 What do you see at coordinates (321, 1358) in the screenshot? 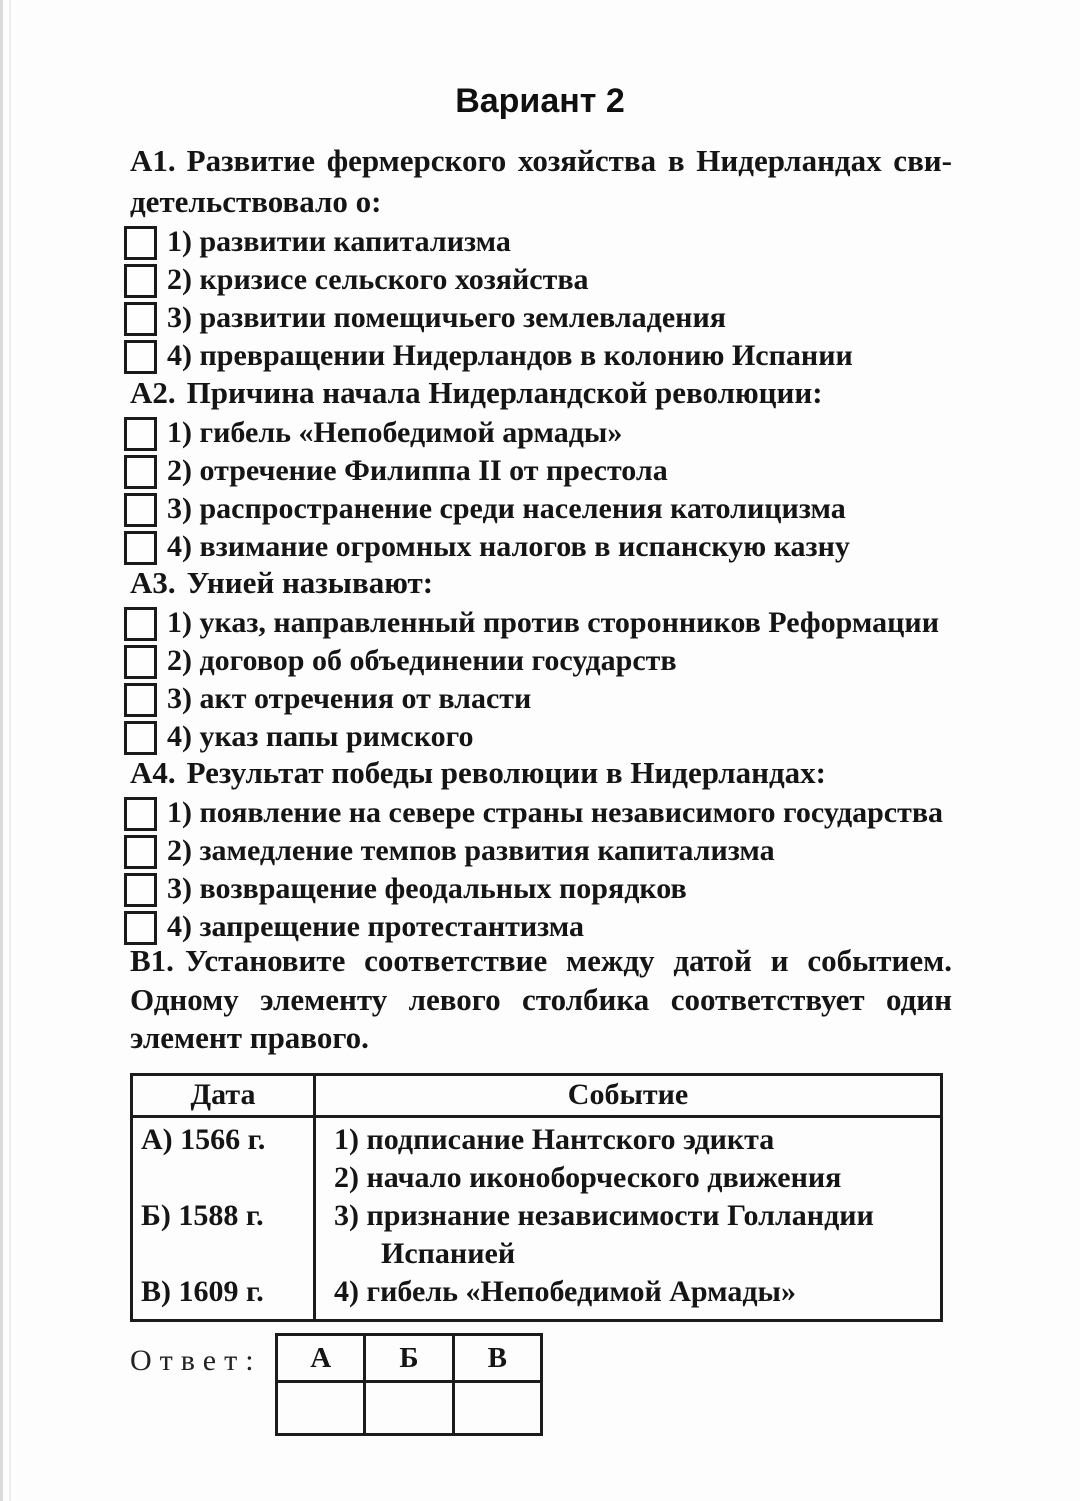
I see `answer-column-a: А` at bounding box center [321, 1358].